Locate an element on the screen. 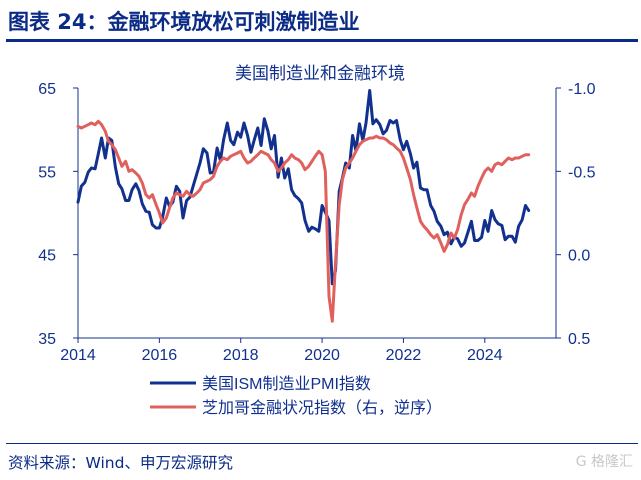  y-left-tick-label: 65 is located at coordinates (47, 89).